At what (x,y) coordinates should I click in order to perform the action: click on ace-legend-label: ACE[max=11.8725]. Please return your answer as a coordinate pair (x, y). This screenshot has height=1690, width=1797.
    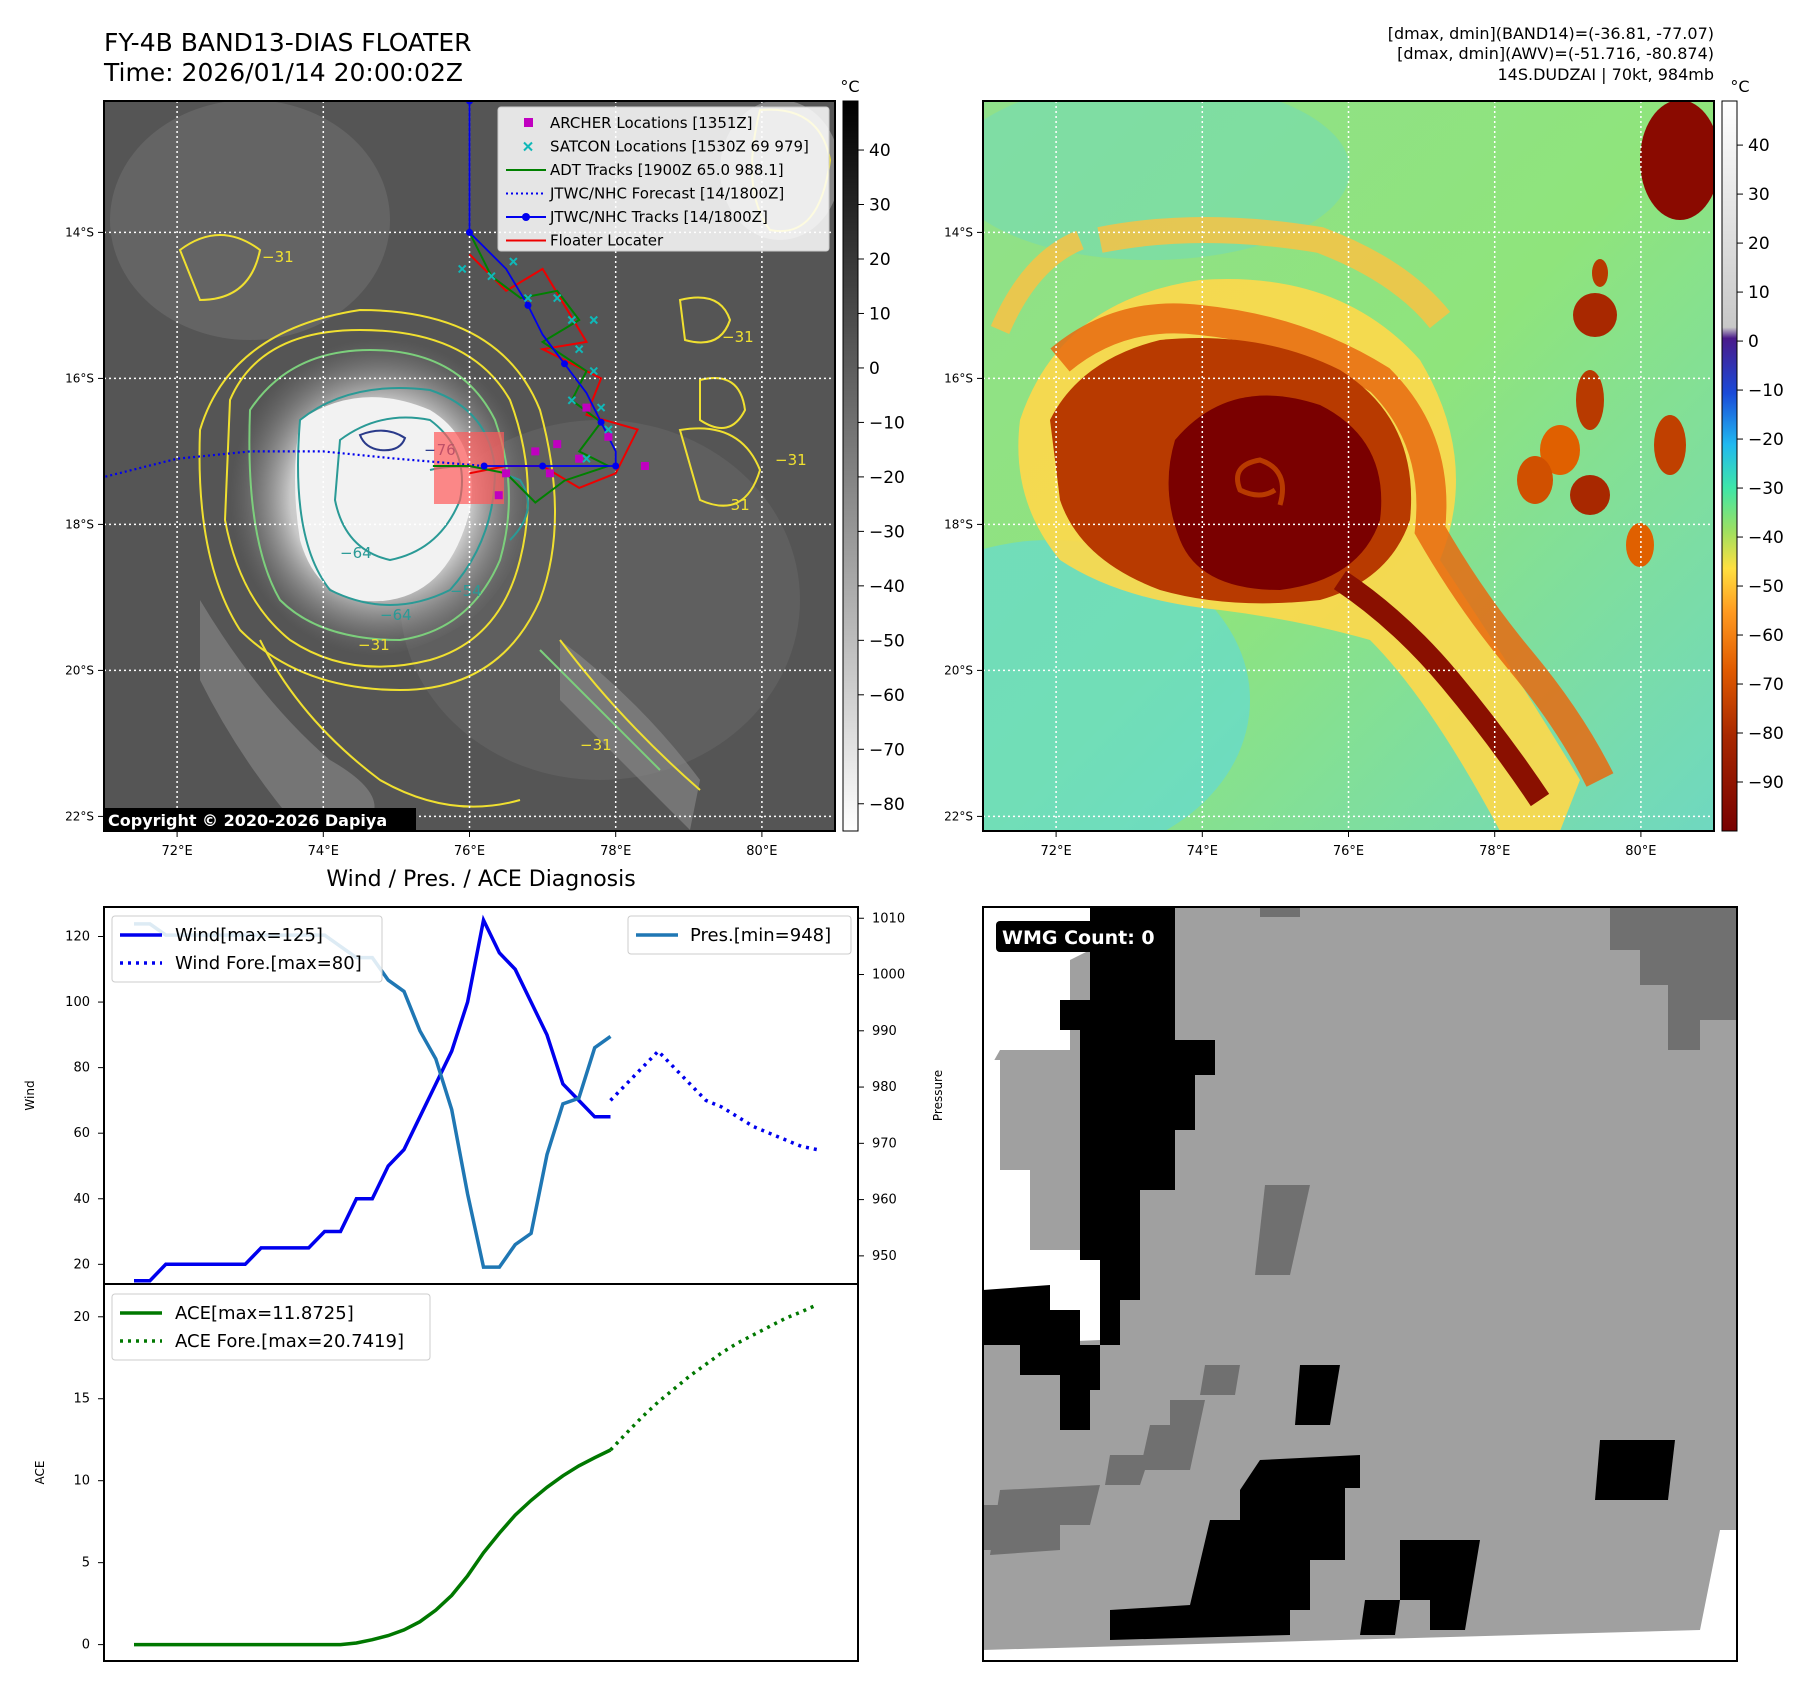
    Looking at the image, I should click on (264, 1313).